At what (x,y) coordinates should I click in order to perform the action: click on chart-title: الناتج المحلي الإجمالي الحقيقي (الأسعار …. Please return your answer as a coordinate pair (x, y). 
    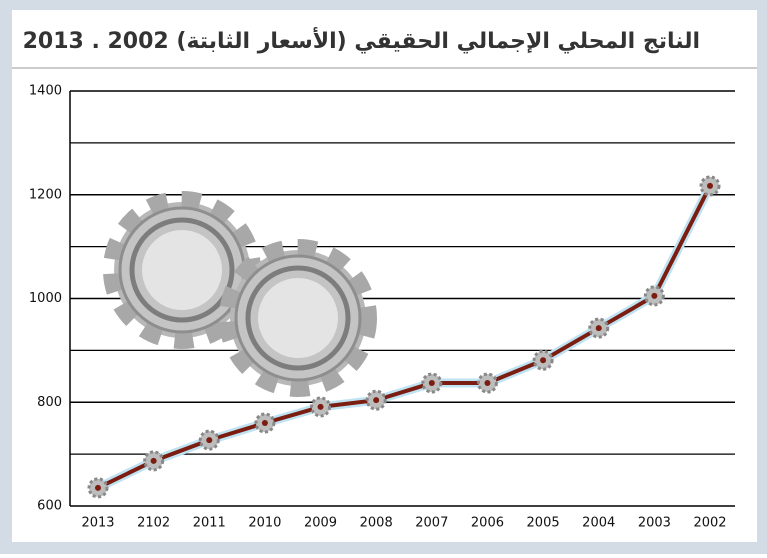
    Looking at the image, I should click on (361, 40).